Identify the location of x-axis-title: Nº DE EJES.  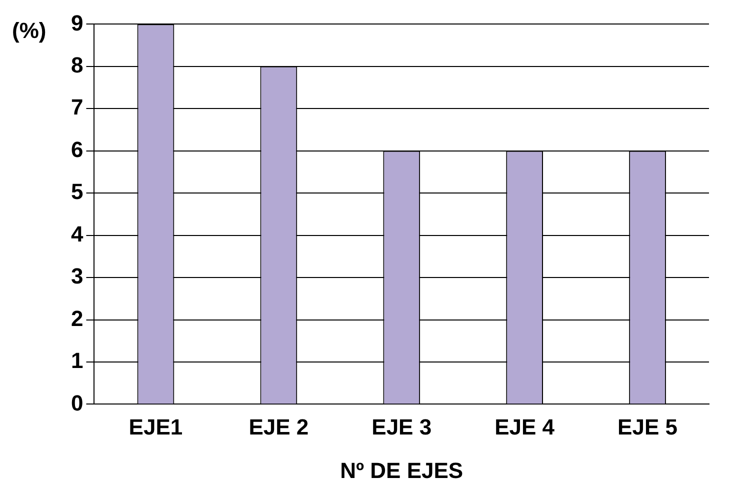
(402, 470).